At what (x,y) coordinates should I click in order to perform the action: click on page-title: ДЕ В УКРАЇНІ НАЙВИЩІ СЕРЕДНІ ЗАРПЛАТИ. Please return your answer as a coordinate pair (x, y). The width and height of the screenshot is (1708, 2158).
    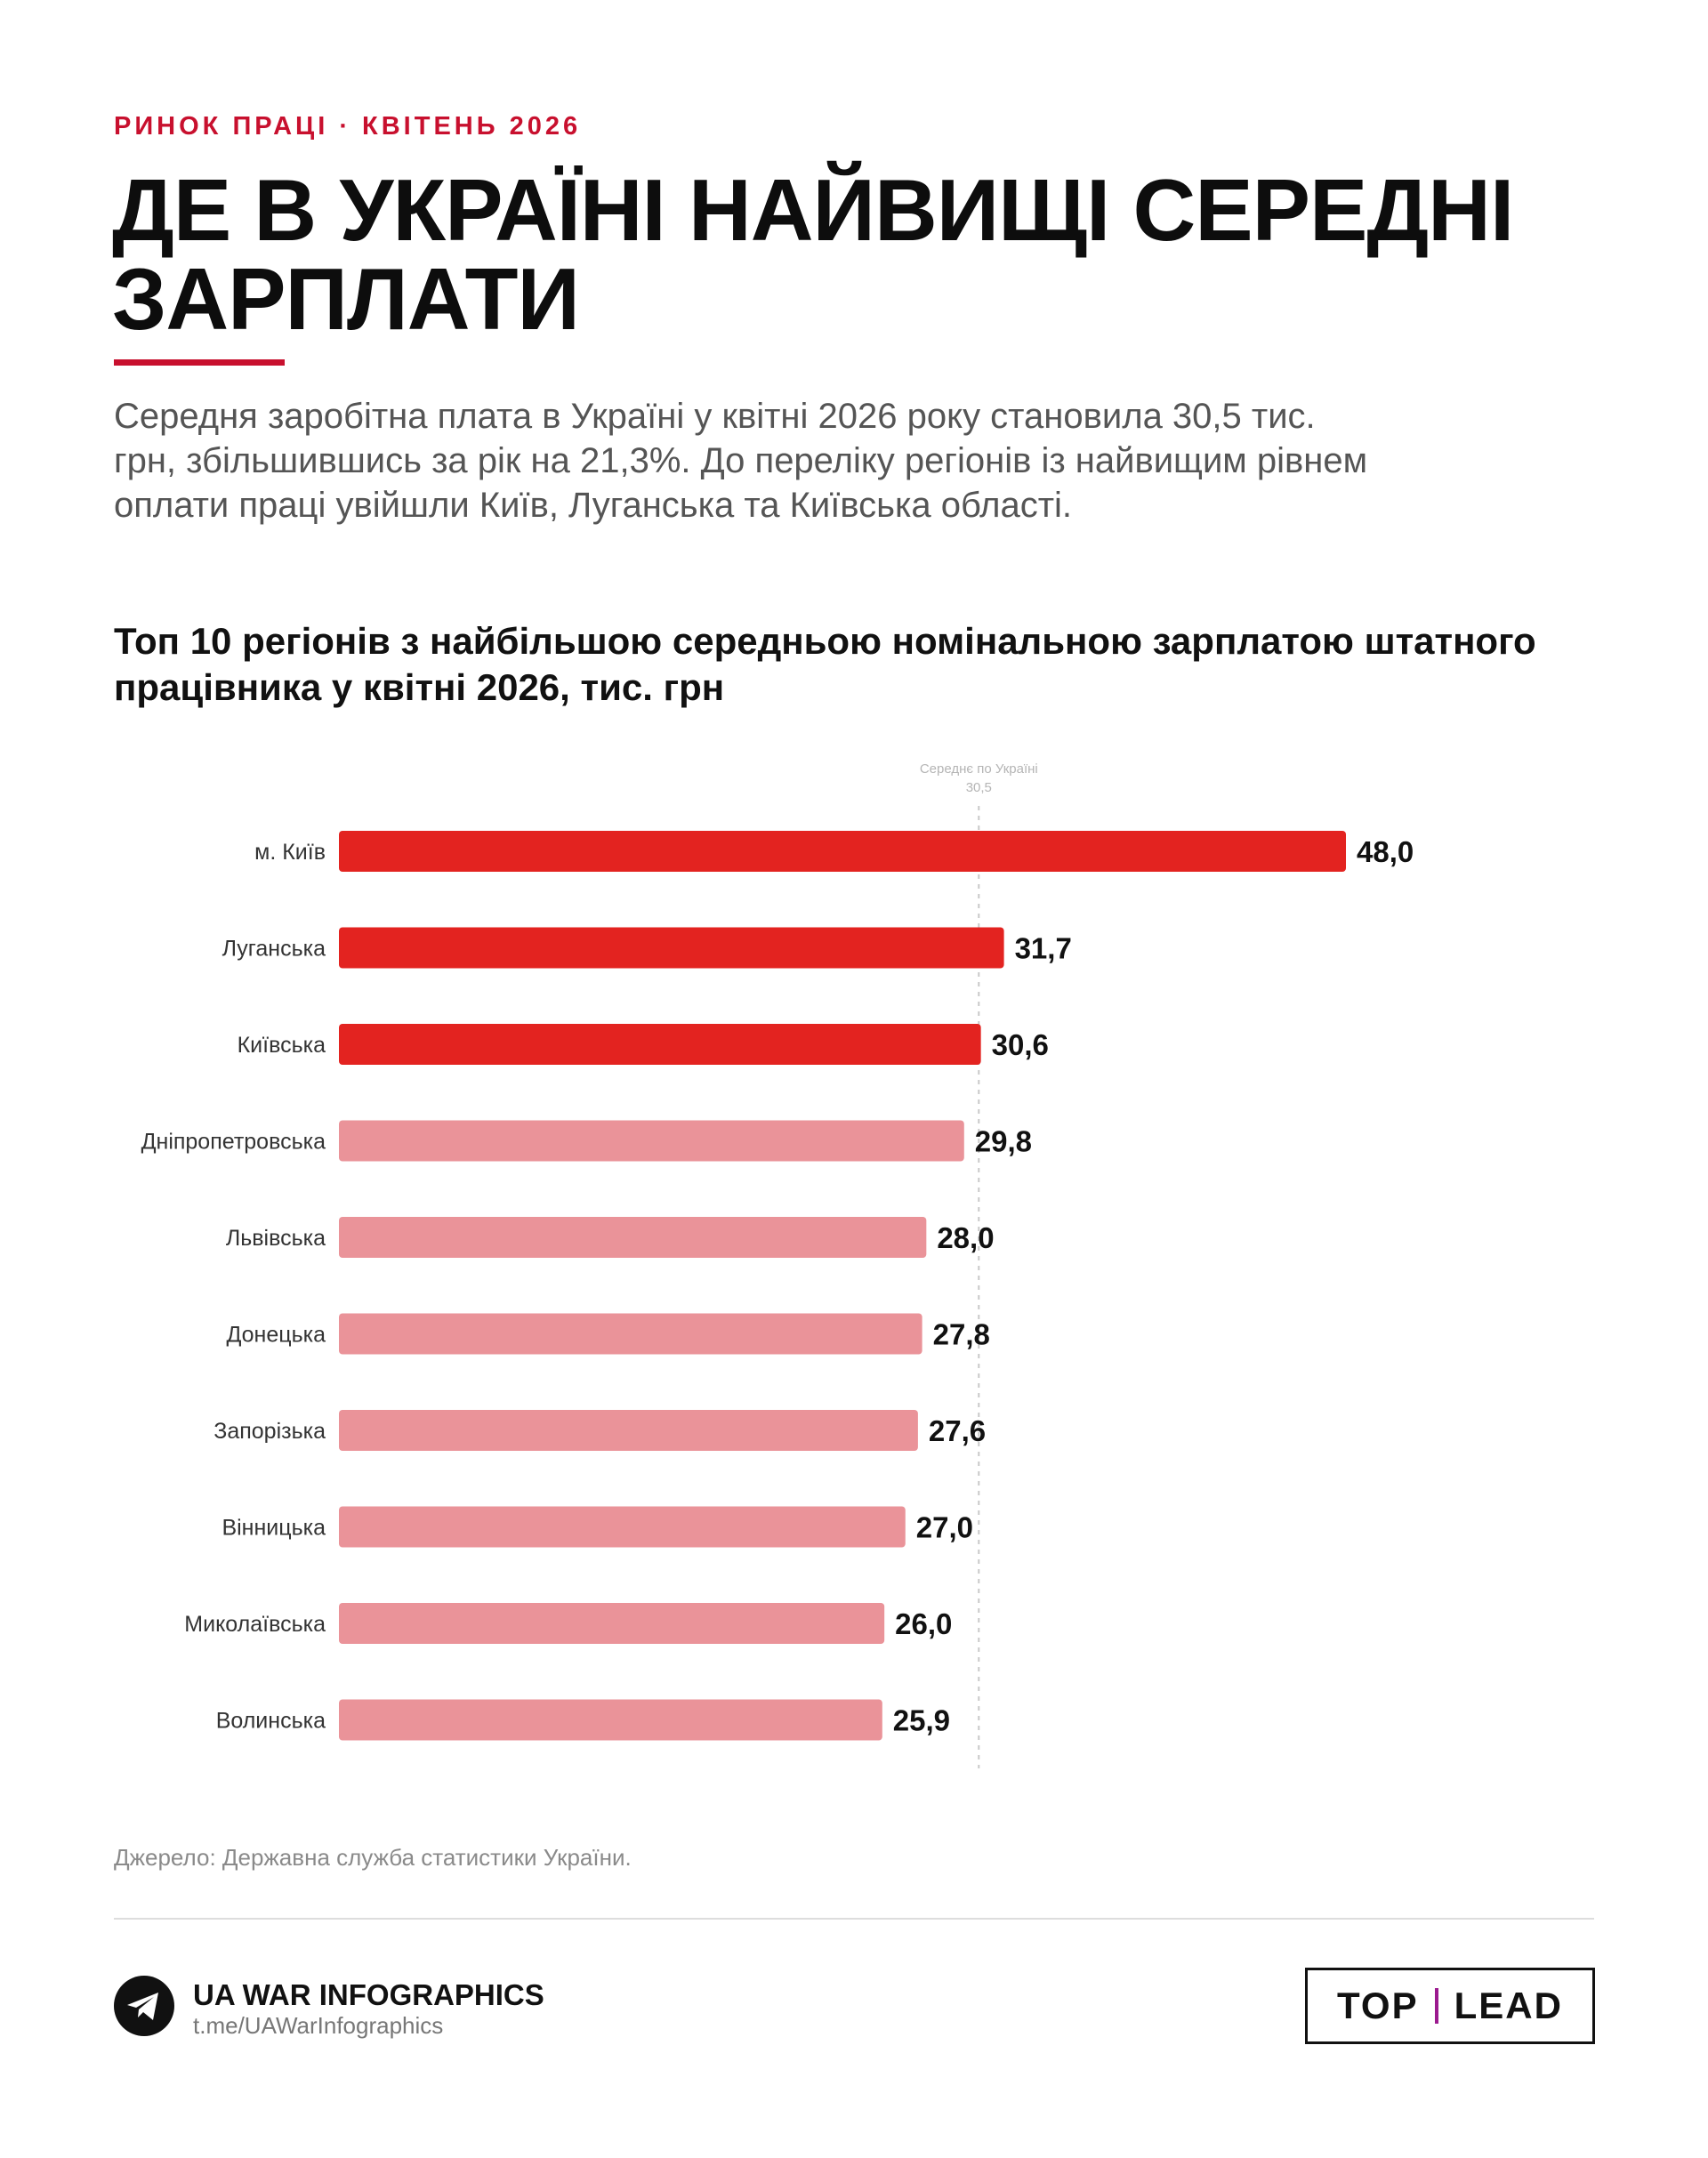
    Looking at the image, I should click on (813, 254).